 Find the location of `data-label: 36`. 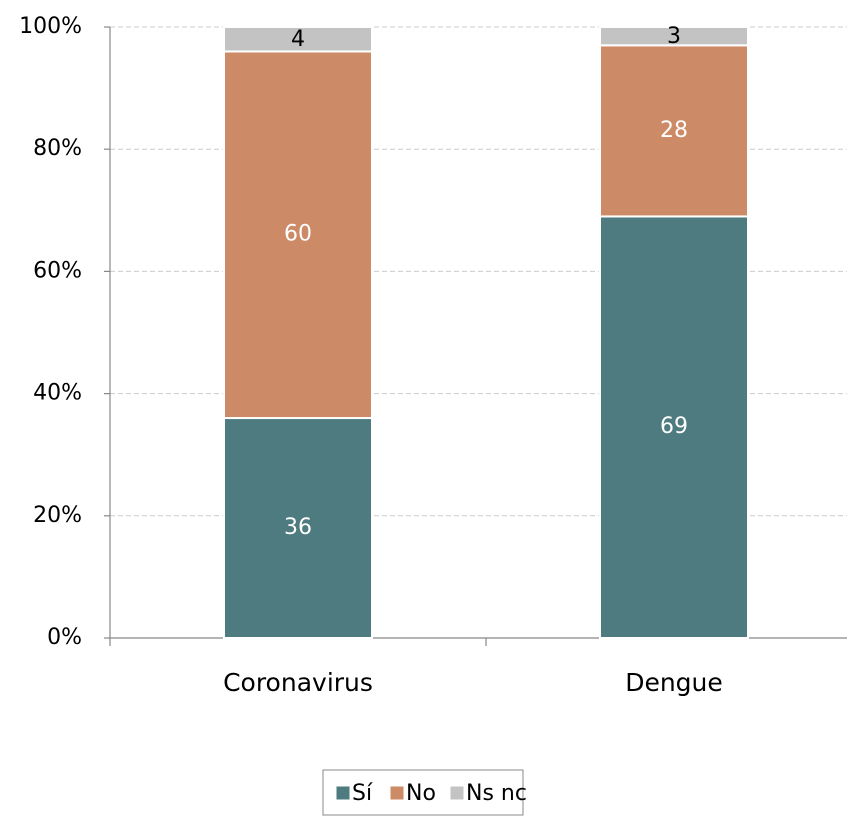

data-label: 36 is located at coordinates (298, 527).